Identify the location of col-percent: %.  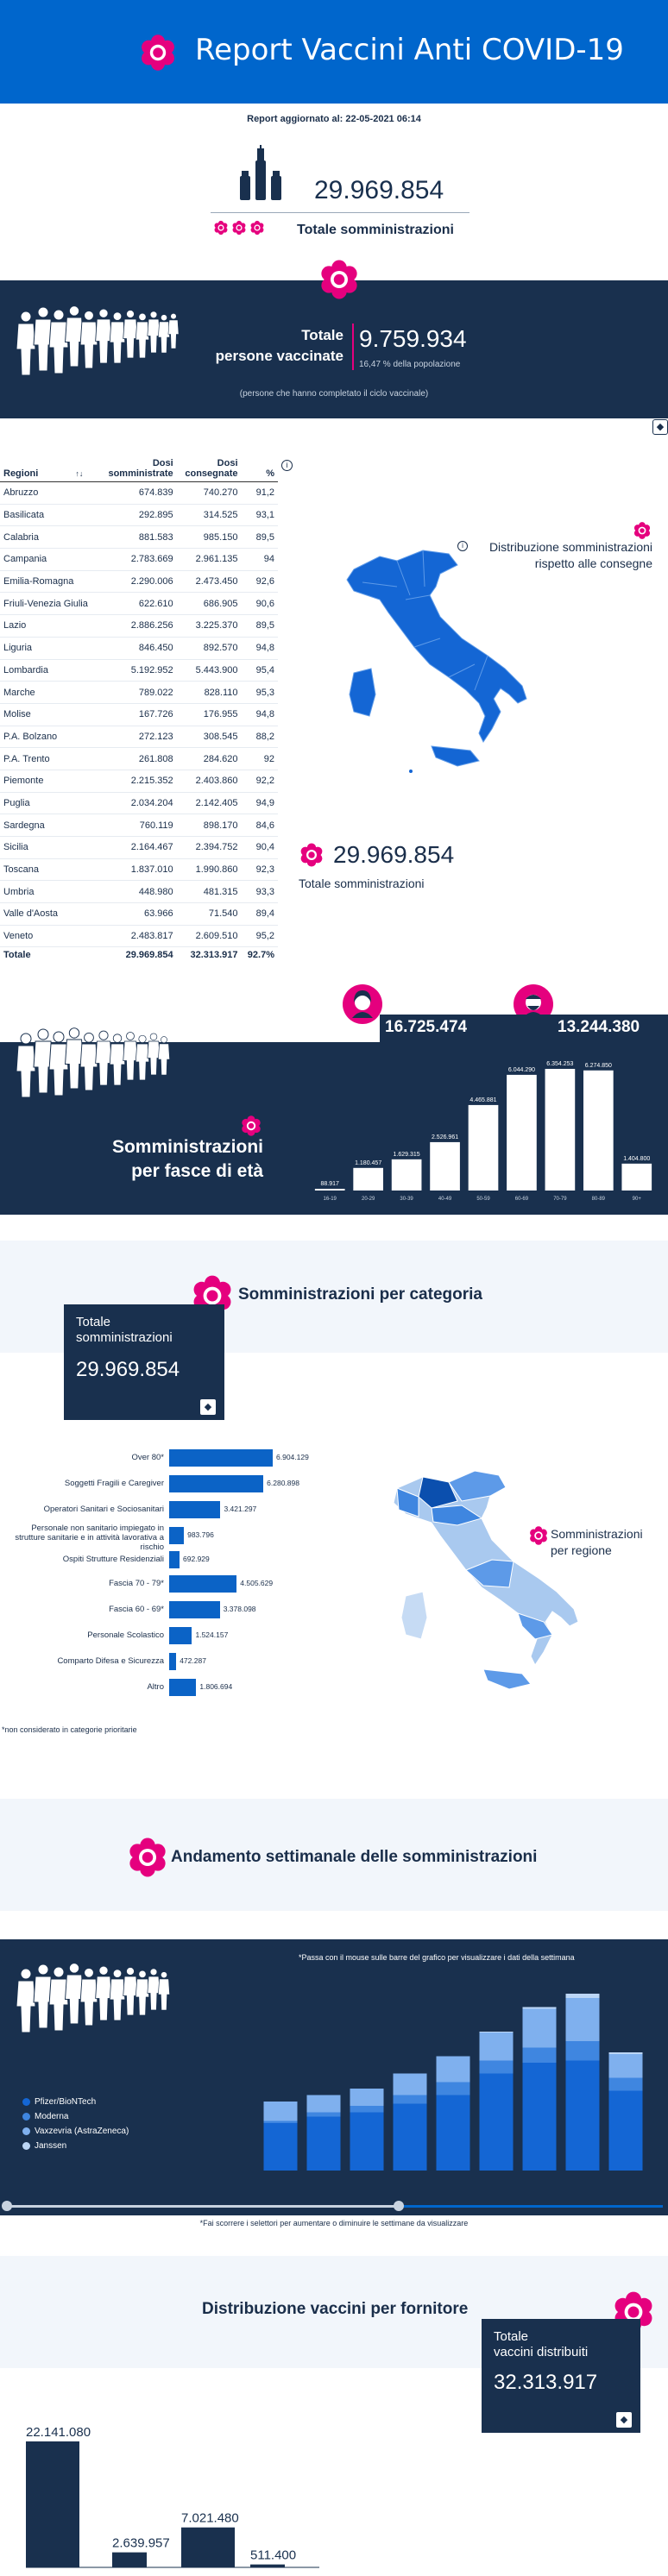
(260, 469).